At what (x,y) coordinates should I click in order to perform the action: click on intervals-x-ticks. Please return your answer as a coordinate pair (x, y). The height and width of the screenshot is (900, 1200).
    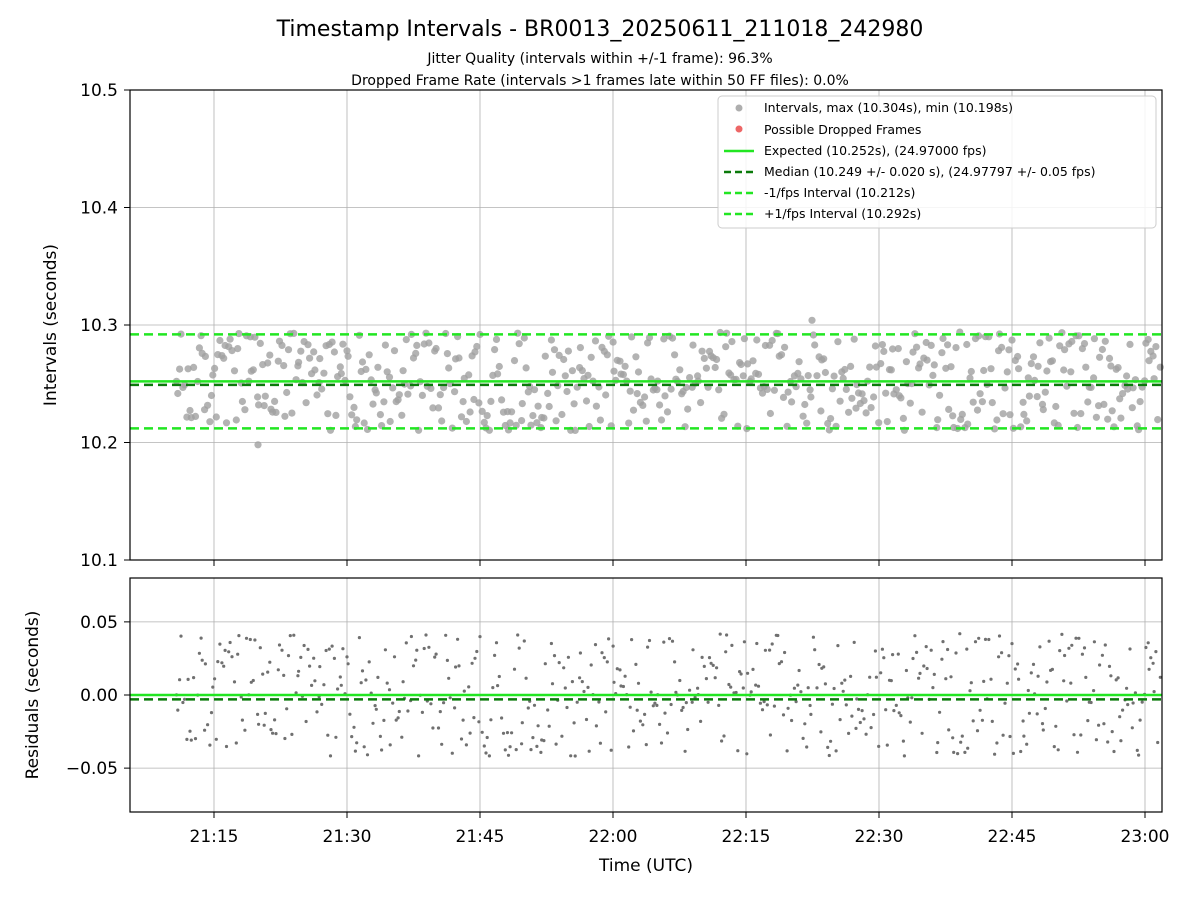
    Looking at the image, I should click on (679, 563).